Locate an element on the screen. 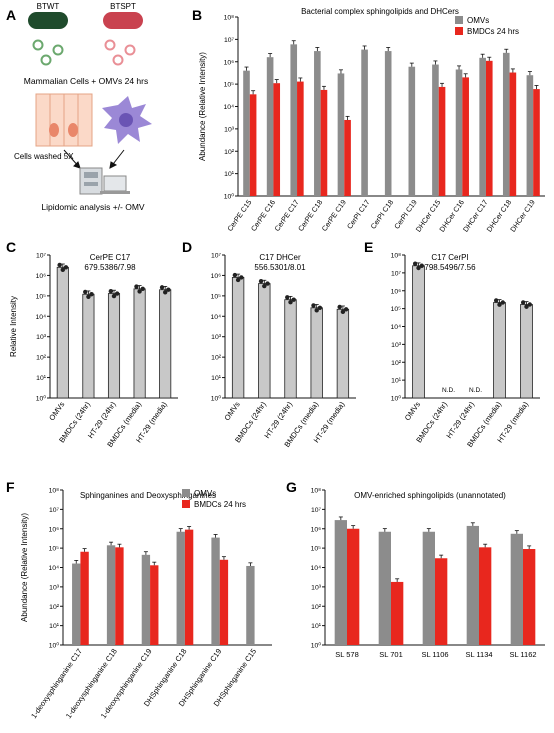  panel-letter-a: A is located at coordinates (11, 15).